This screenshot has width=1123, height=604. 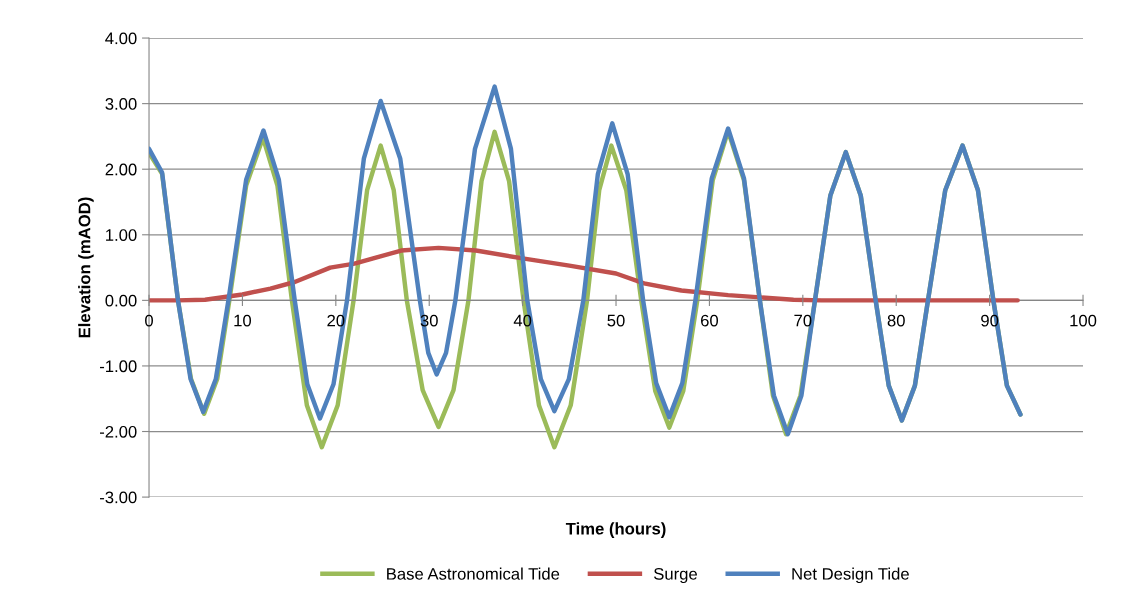 What do you see at coordinates (121, 38) in the screenshot?
I see `y-tick-label: 4.00` at bounding box center [121, 38].